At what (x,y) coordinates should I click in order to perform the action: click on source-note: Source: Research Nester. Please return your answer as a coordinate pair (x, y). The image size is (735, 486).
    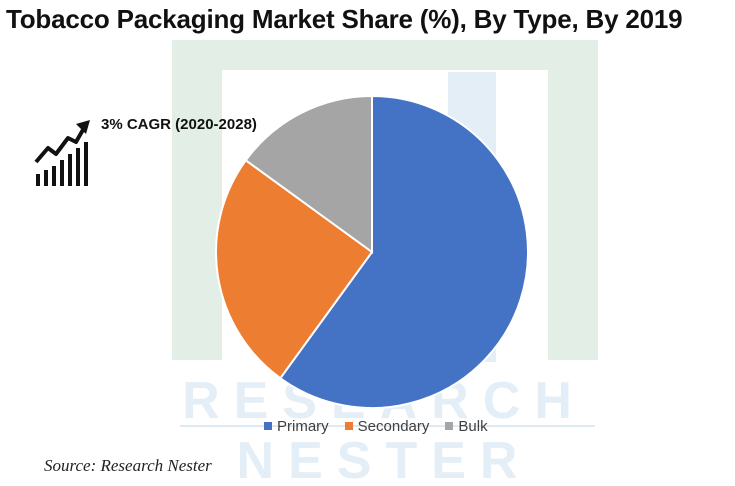
    Looking at the image, I should click on (128, 465).